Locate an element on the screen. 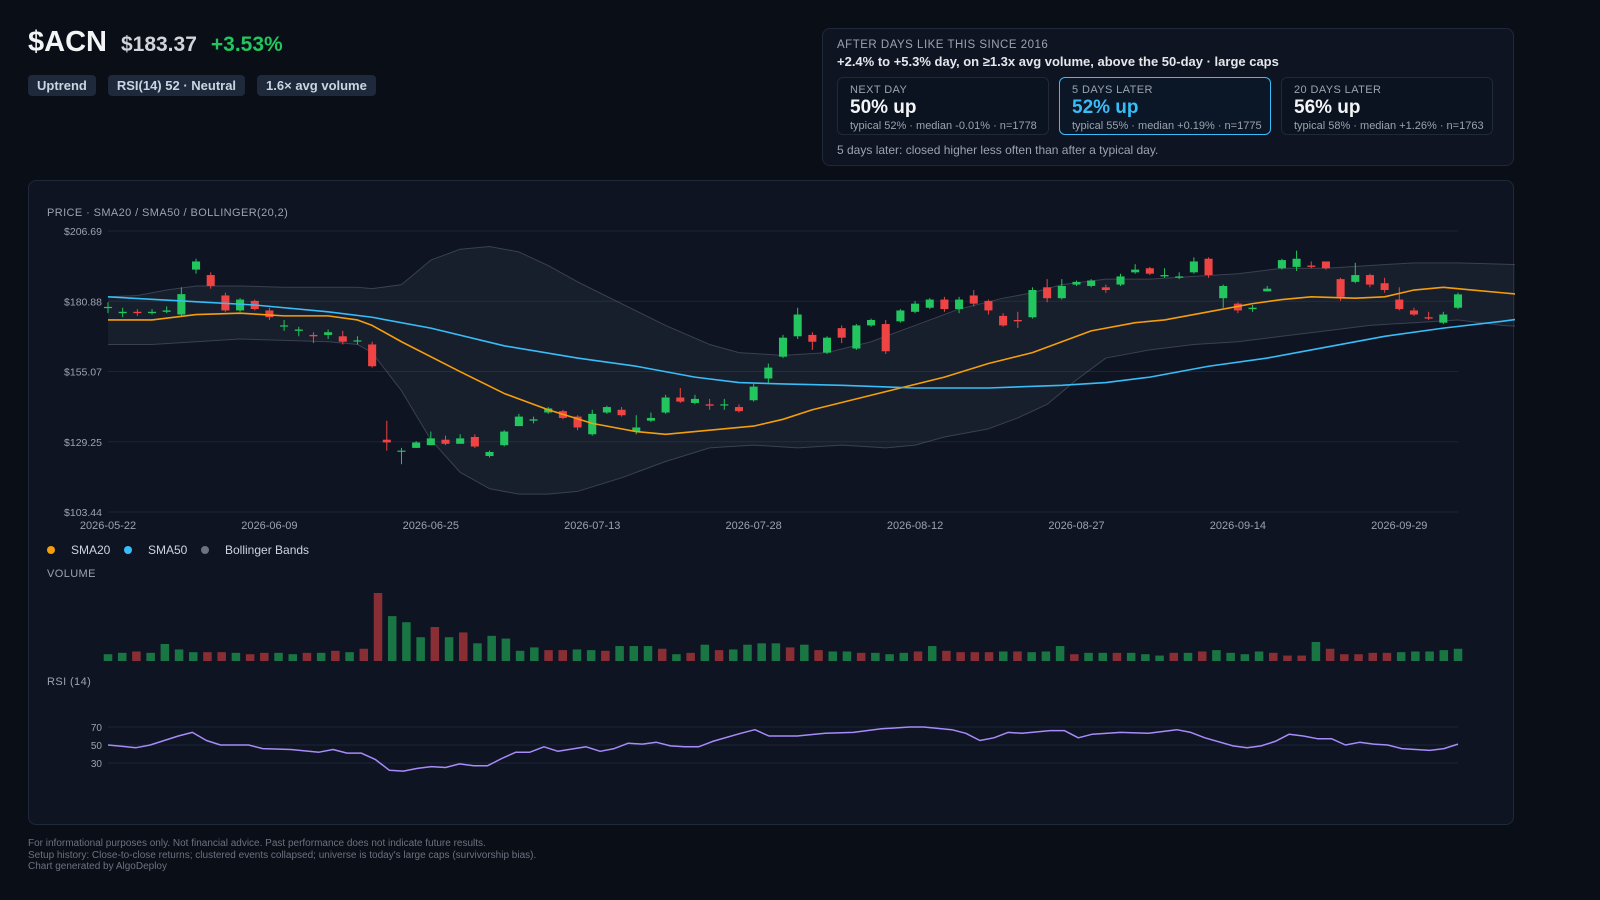  legend-label: SMA20 is located at coordinates (91, 550).